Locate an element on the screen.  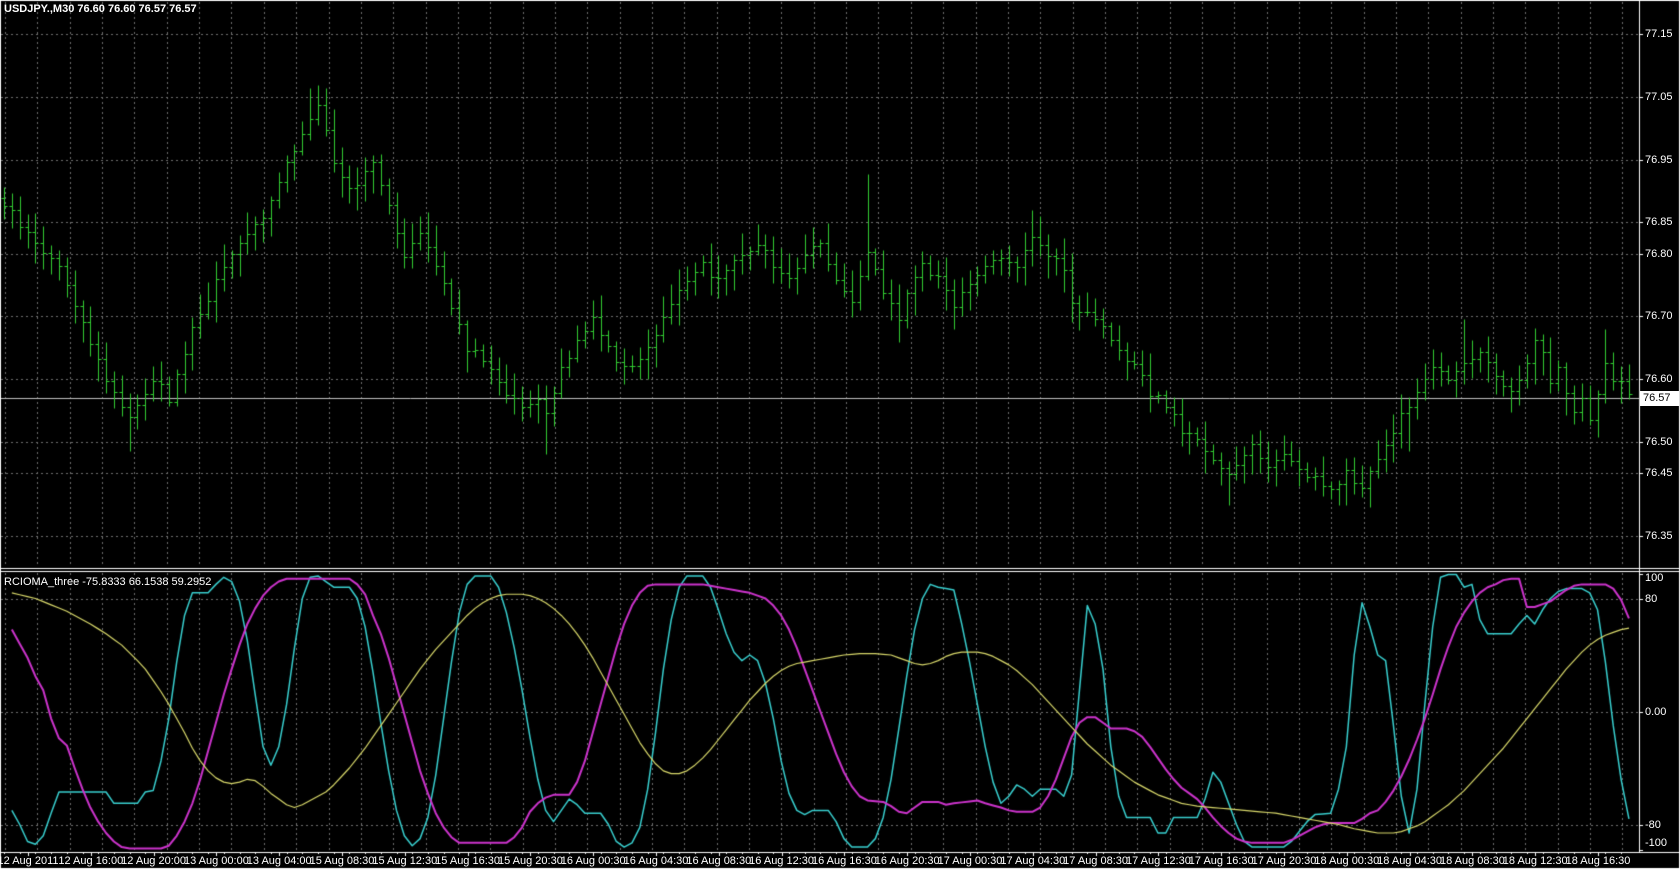
time-axis-label: 16 Aug 04:30 is located at coordinates (656, 861).